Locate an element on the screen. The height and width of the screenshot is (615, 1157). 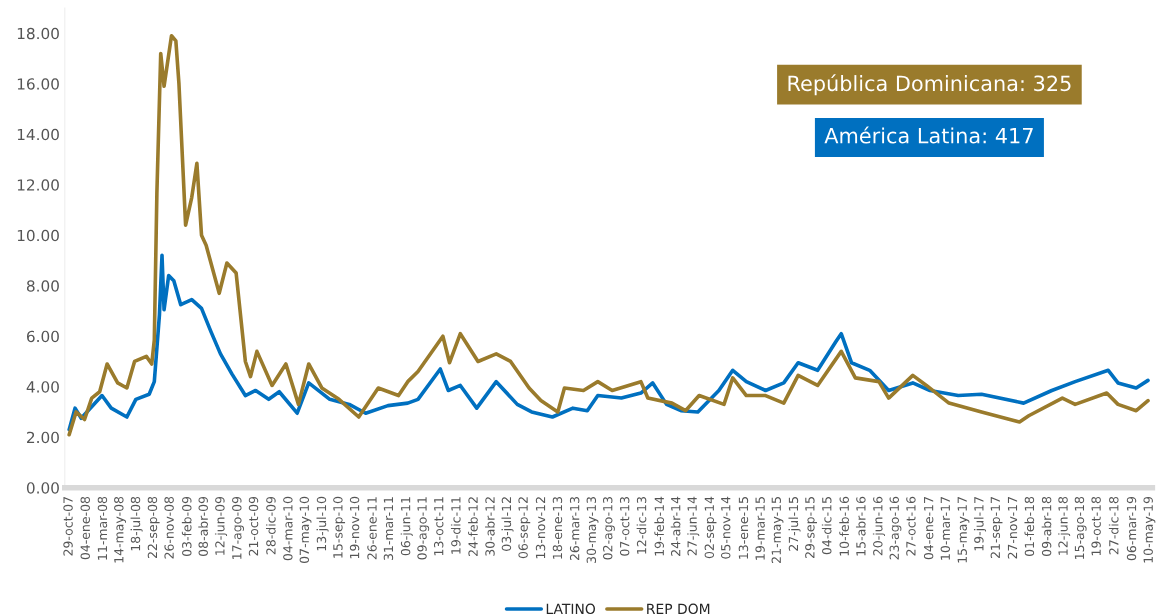
x-tick-label: 06-sep-12 is located at coordinates (524, 528).